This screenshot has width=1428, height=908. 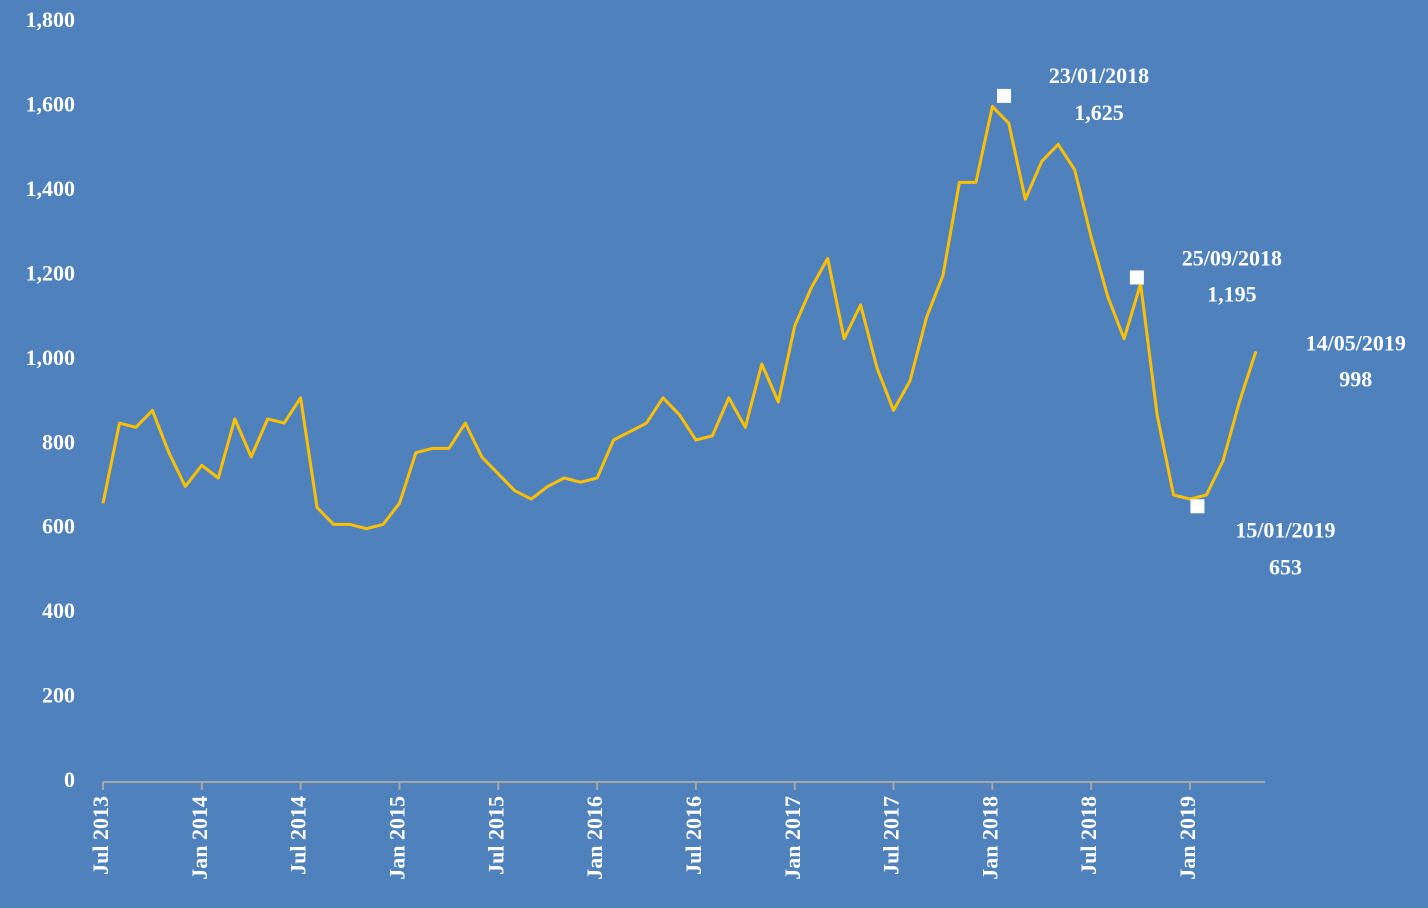 I want to click on annotation-date: 23/01/2018, so click(x=1099, y=75).